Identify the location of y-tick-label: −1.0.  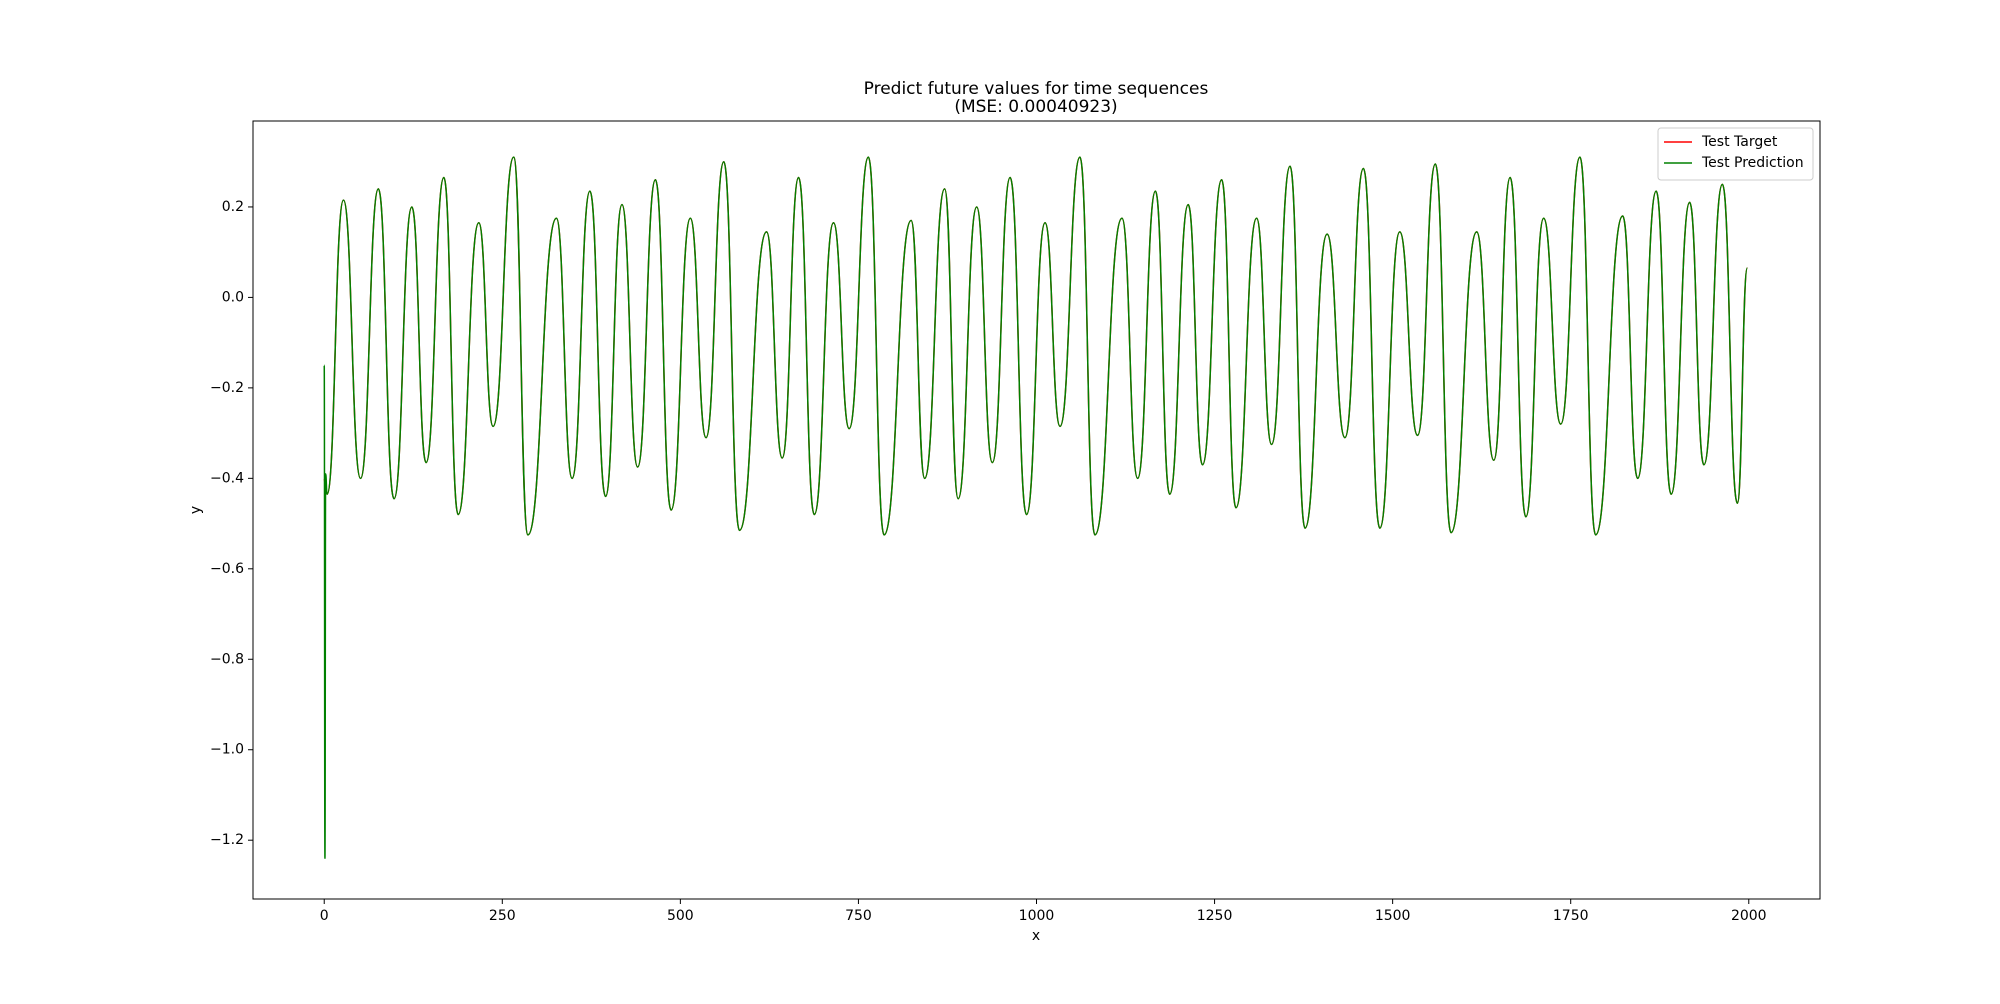
(227, 750).